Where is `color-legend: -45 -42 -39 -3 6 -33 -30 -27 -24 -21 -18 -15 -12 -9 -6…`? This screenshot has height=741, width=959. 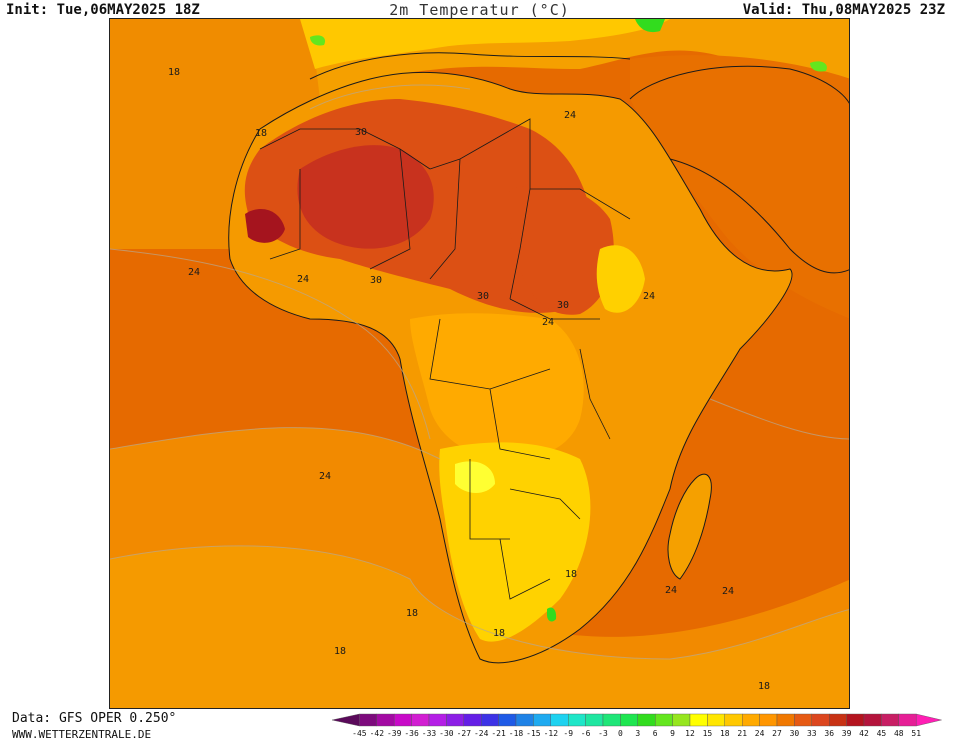
color-legend: -45 -42 -39 -3 6 -33 -30 -27 -24 -21 -18 -15 -12 -9 -6… is located at coordinates (636, 725).